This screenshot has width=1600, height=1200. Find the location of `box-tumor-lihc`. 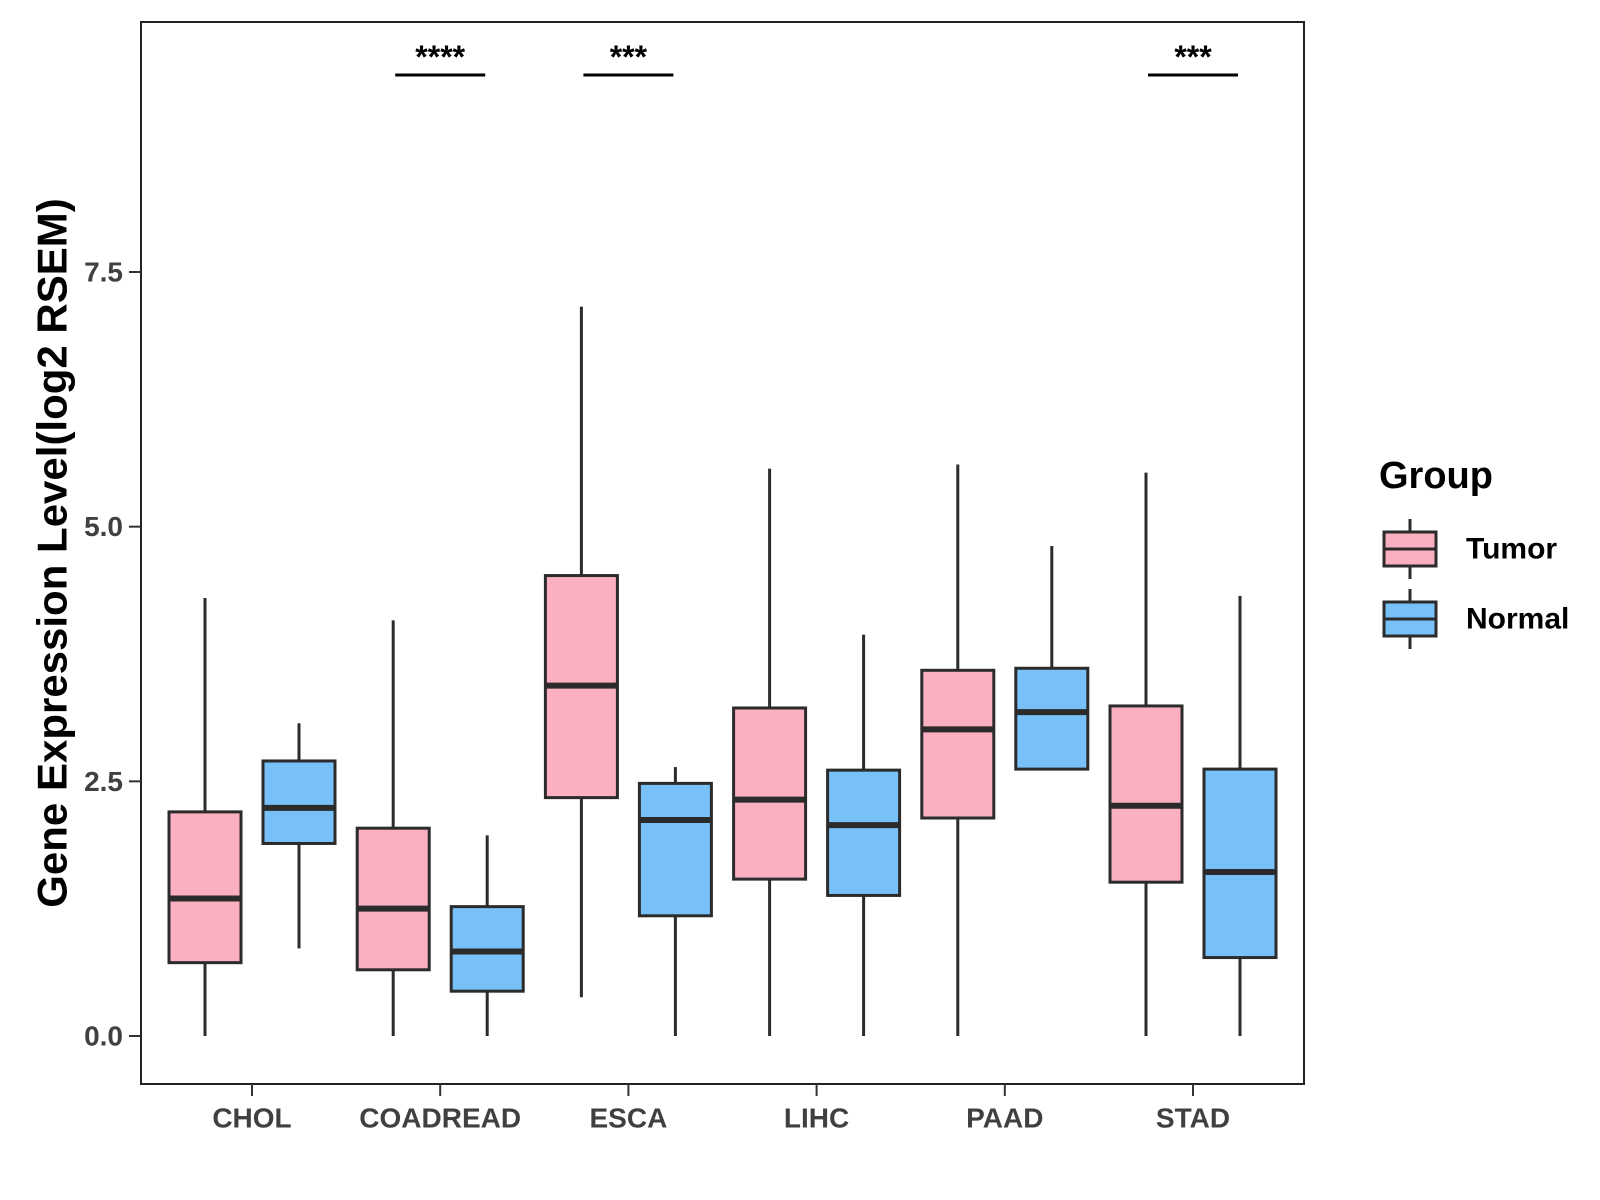

box-tumor-lihc is located at coordinates (770, 752).